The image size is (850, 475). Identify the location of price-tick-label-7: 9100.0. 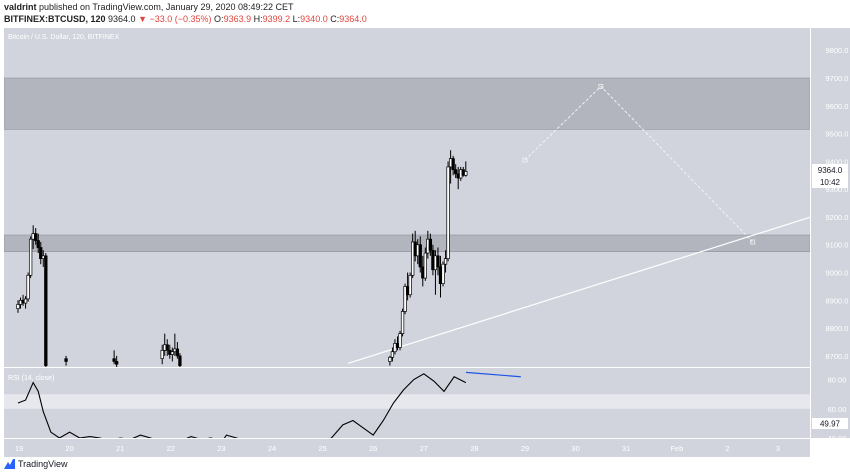
(837, 245).